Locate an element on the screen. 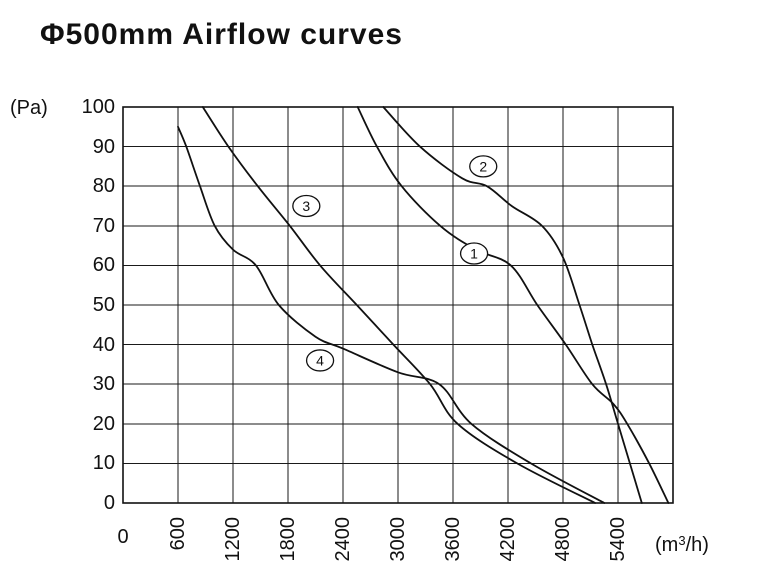 The width and height of the screenshot is (782, 586). curve-4-label-number: 4 is located at coordinates (320, 360).